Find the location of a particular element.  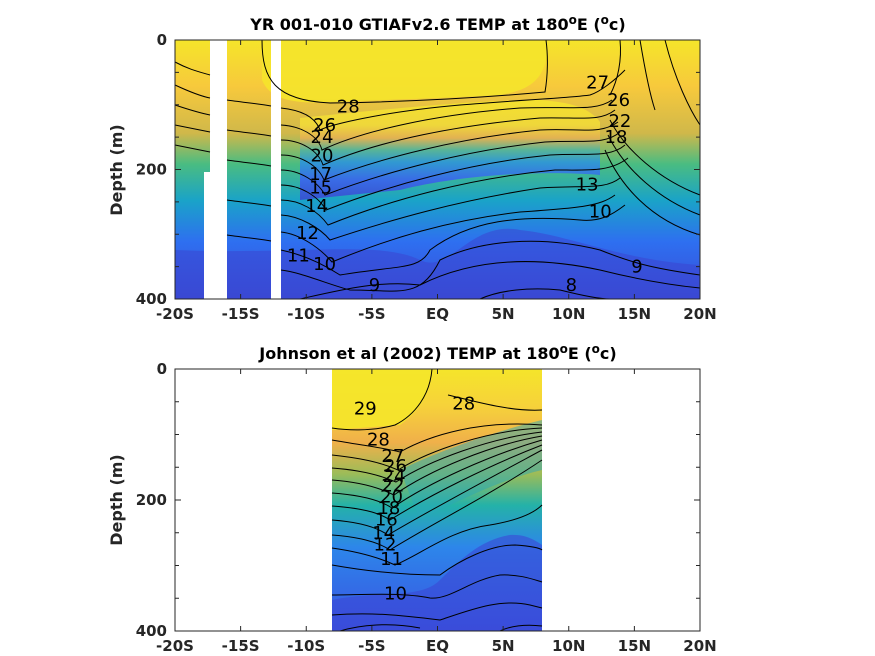

top-y-tick-labels: 0 200 400 is located at coordinates (151, 169).